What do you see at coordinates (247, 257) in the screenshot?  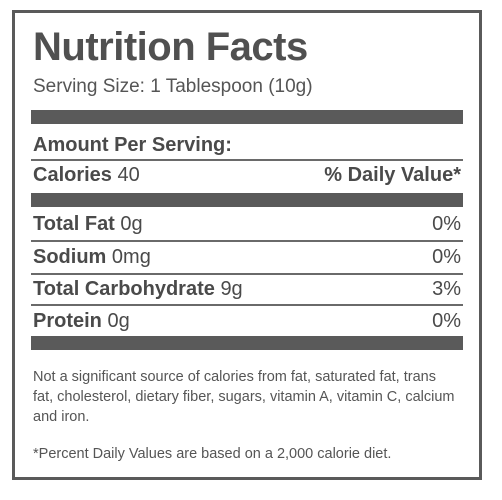 I see `nutrient-row-sodium: Sodium 0mg 0%` at bounding box center [247, 257].